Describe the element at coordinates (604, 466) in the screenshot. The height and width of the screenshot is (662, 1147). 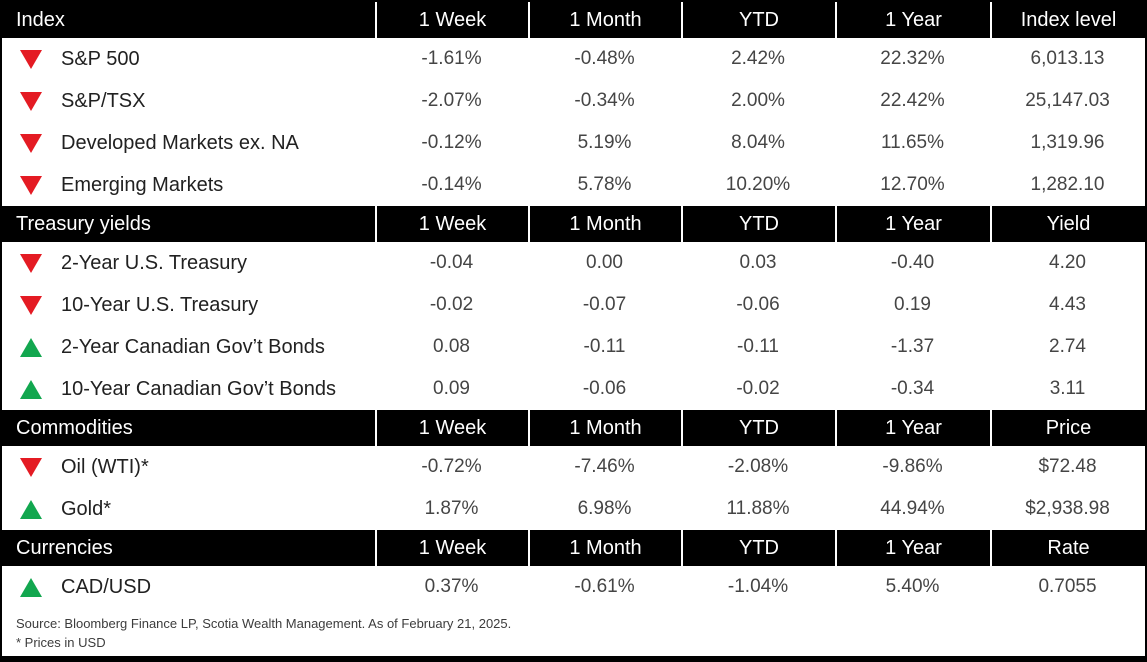
I see `value-1-month: -7.46%` at that location.